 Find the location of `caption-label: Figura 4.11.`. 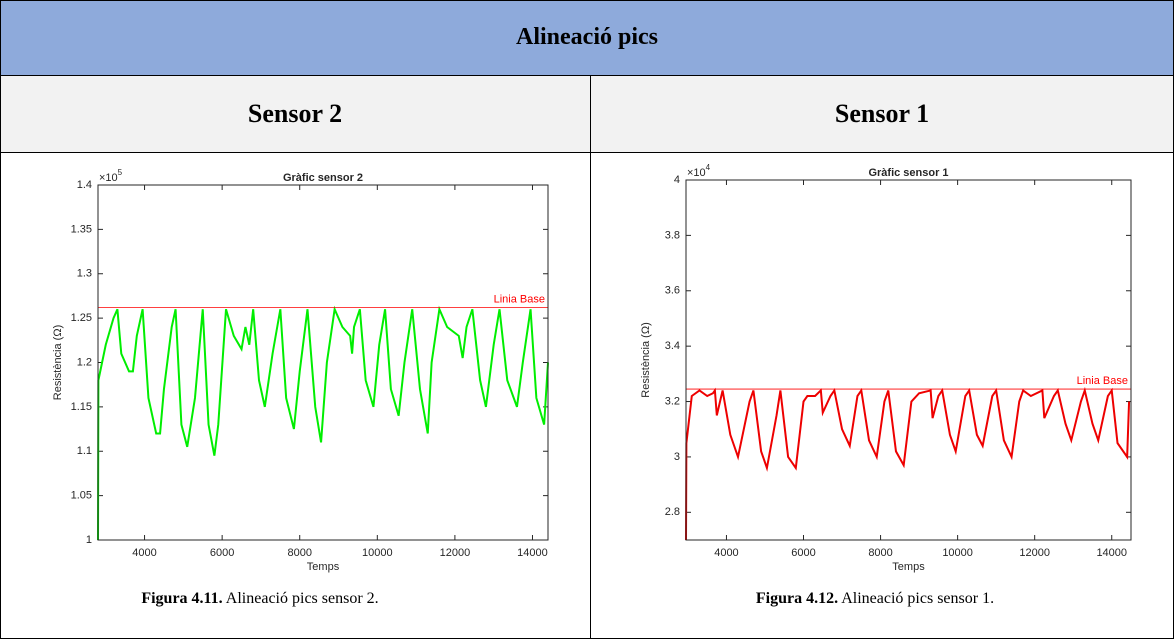

caption-label: Figura 4.11. is located at coordinates (182, 598).